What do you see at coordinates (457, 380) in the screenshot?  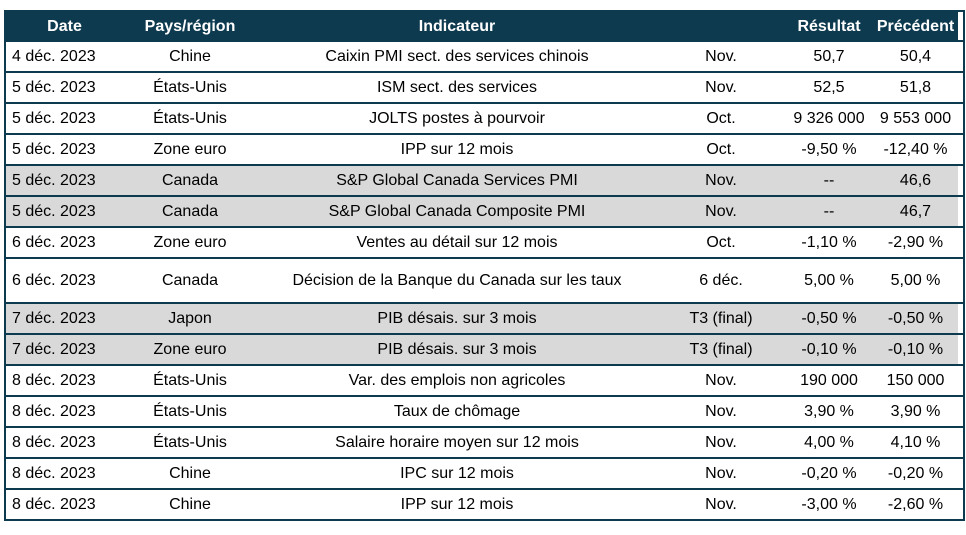 I see `cell-indicator: Var. des emplois non agricoles` at bounding box center [457, 380].